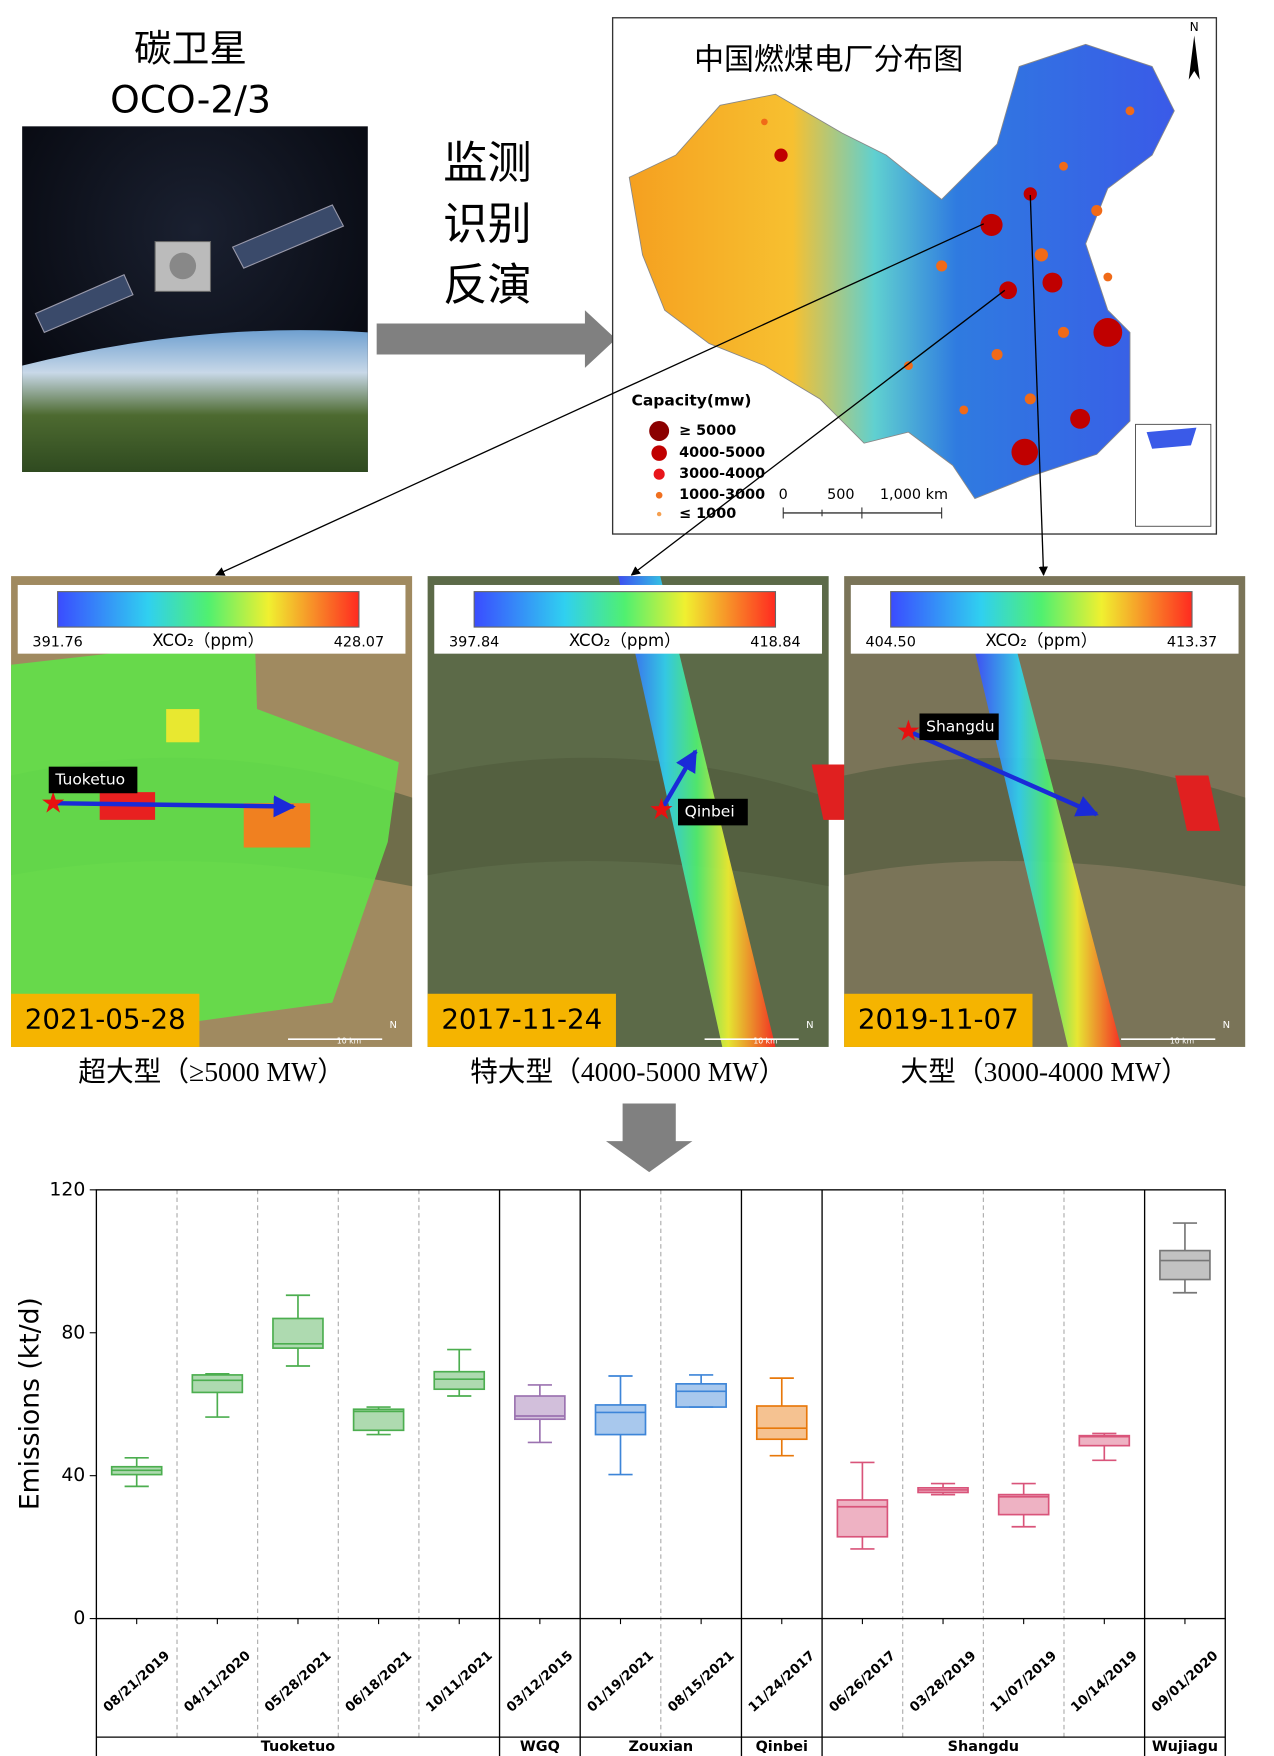  Describe the element at coordinates (1185, 1682) in the screenshot. I see `x-tick-label: 09/01/2020` at that location.